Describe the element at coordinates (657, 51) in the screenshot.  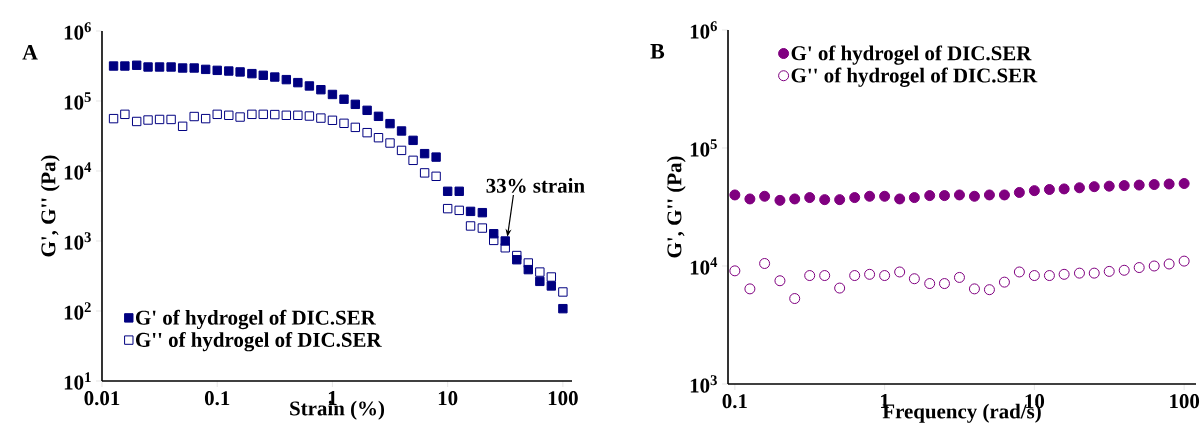
I see `chart-title: B` at that location.